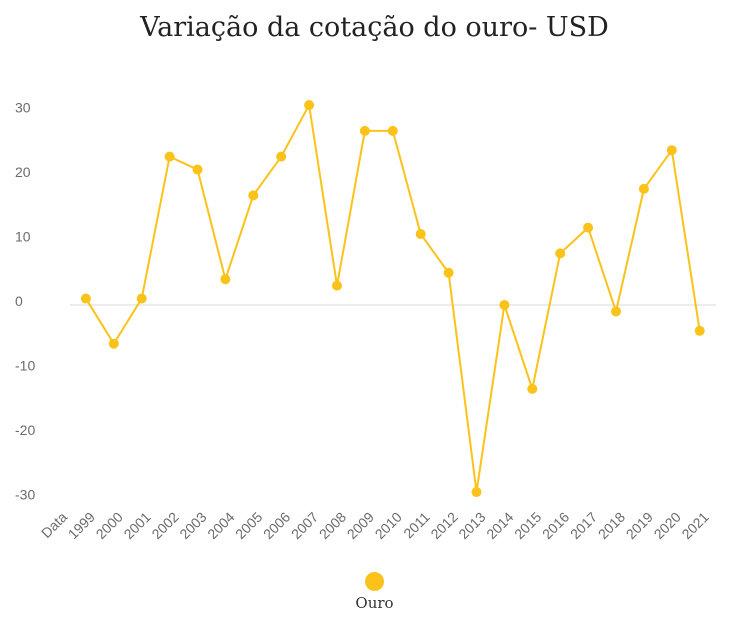  Describe the element at coordinates (443, 525) in the screenshot. I see `x-tick-label: 2012` at that location.